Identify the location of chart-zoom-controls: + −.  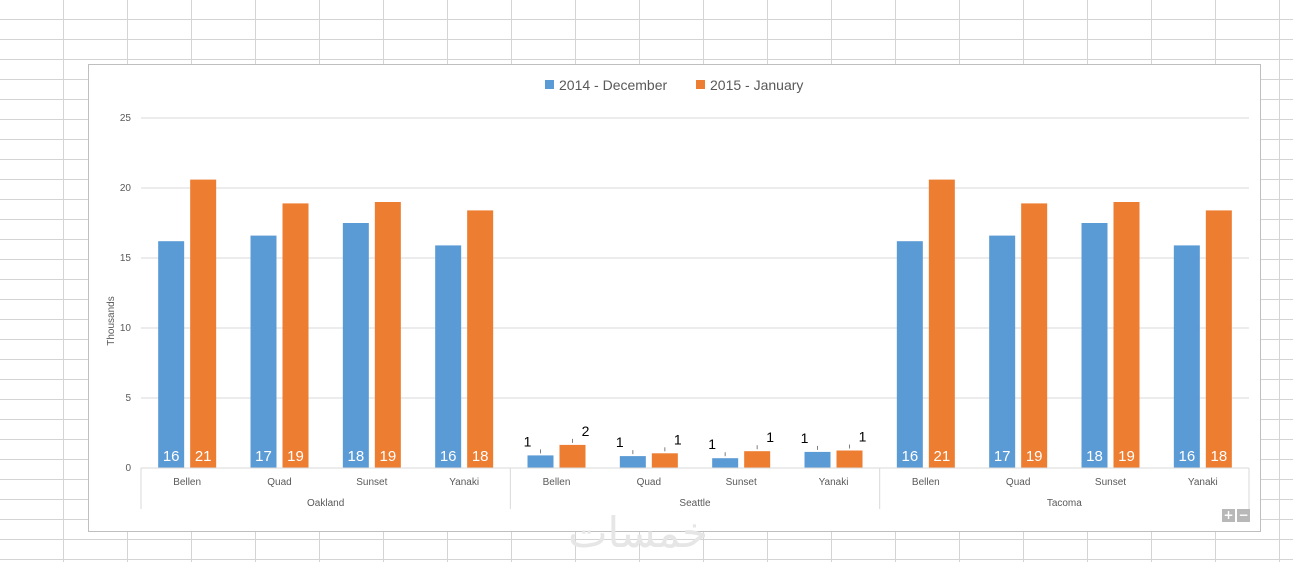
(1236, 515).